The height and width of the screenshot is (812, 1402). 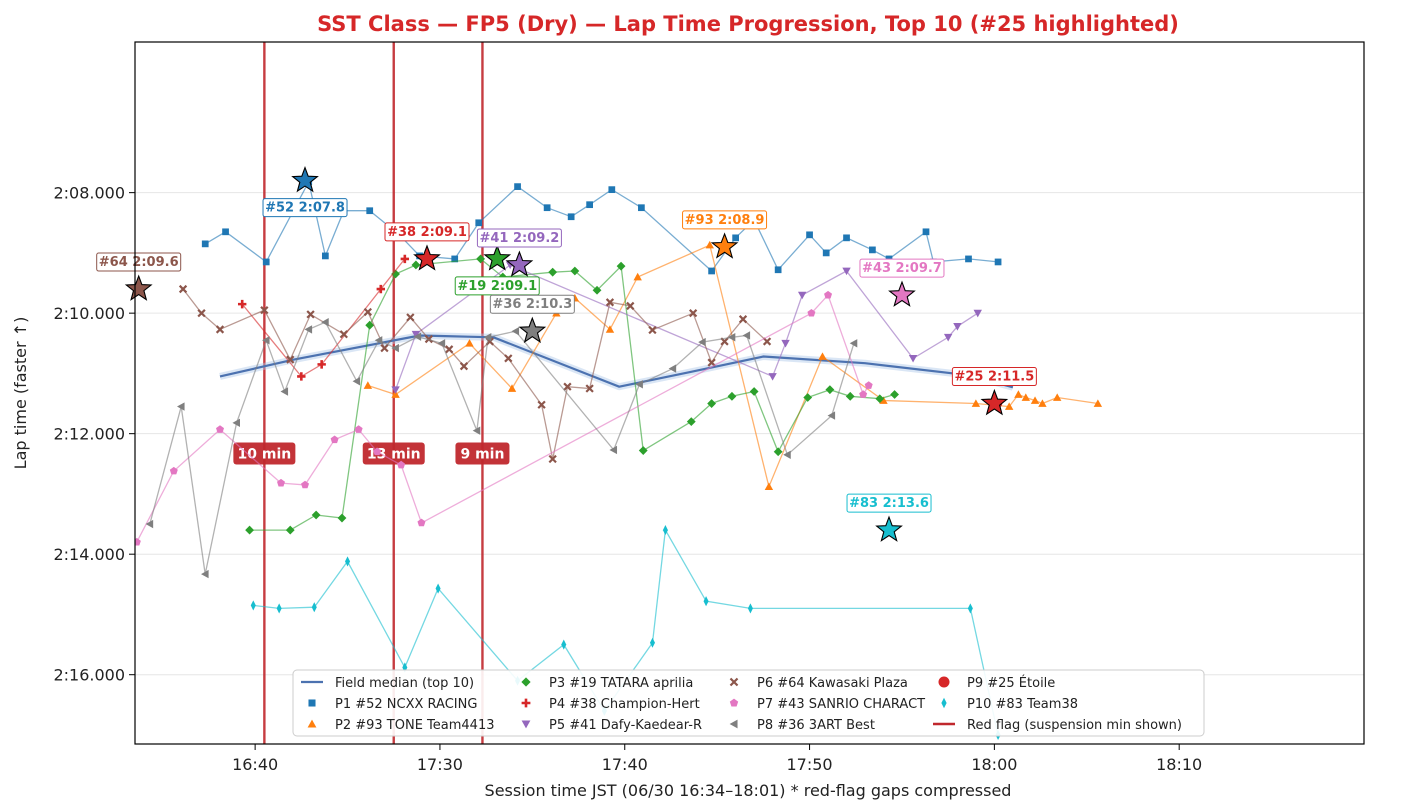 What do you see at coordinates (440, 764) in the screenshot?
I see `x-tick-label: 17:30` at bounding box center [440, 764].